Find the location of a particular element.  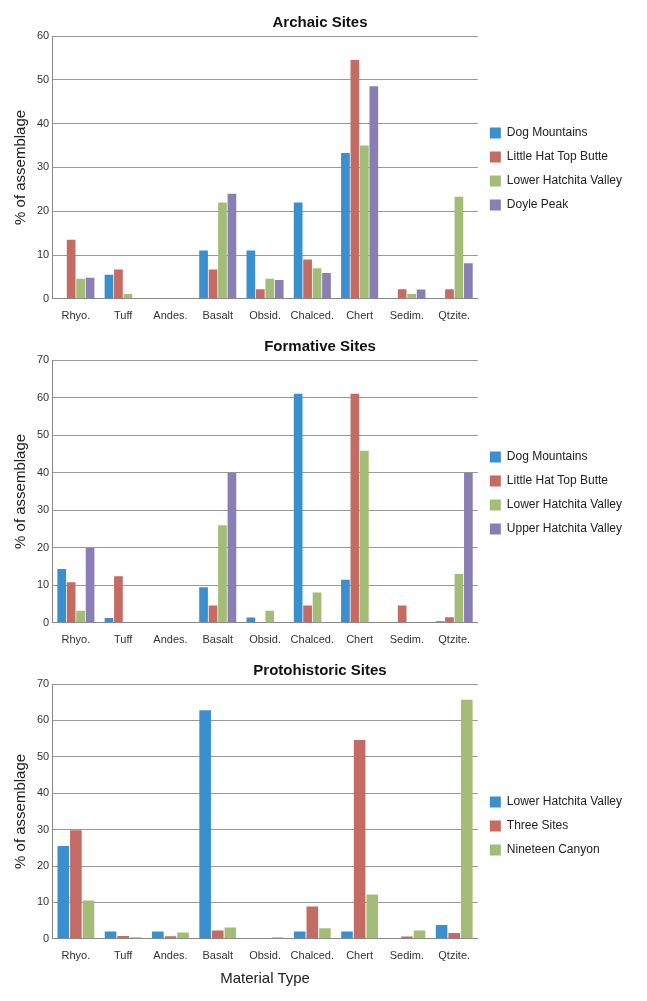

legend-label: Doyle Peak is located at coordinates (538, 204).